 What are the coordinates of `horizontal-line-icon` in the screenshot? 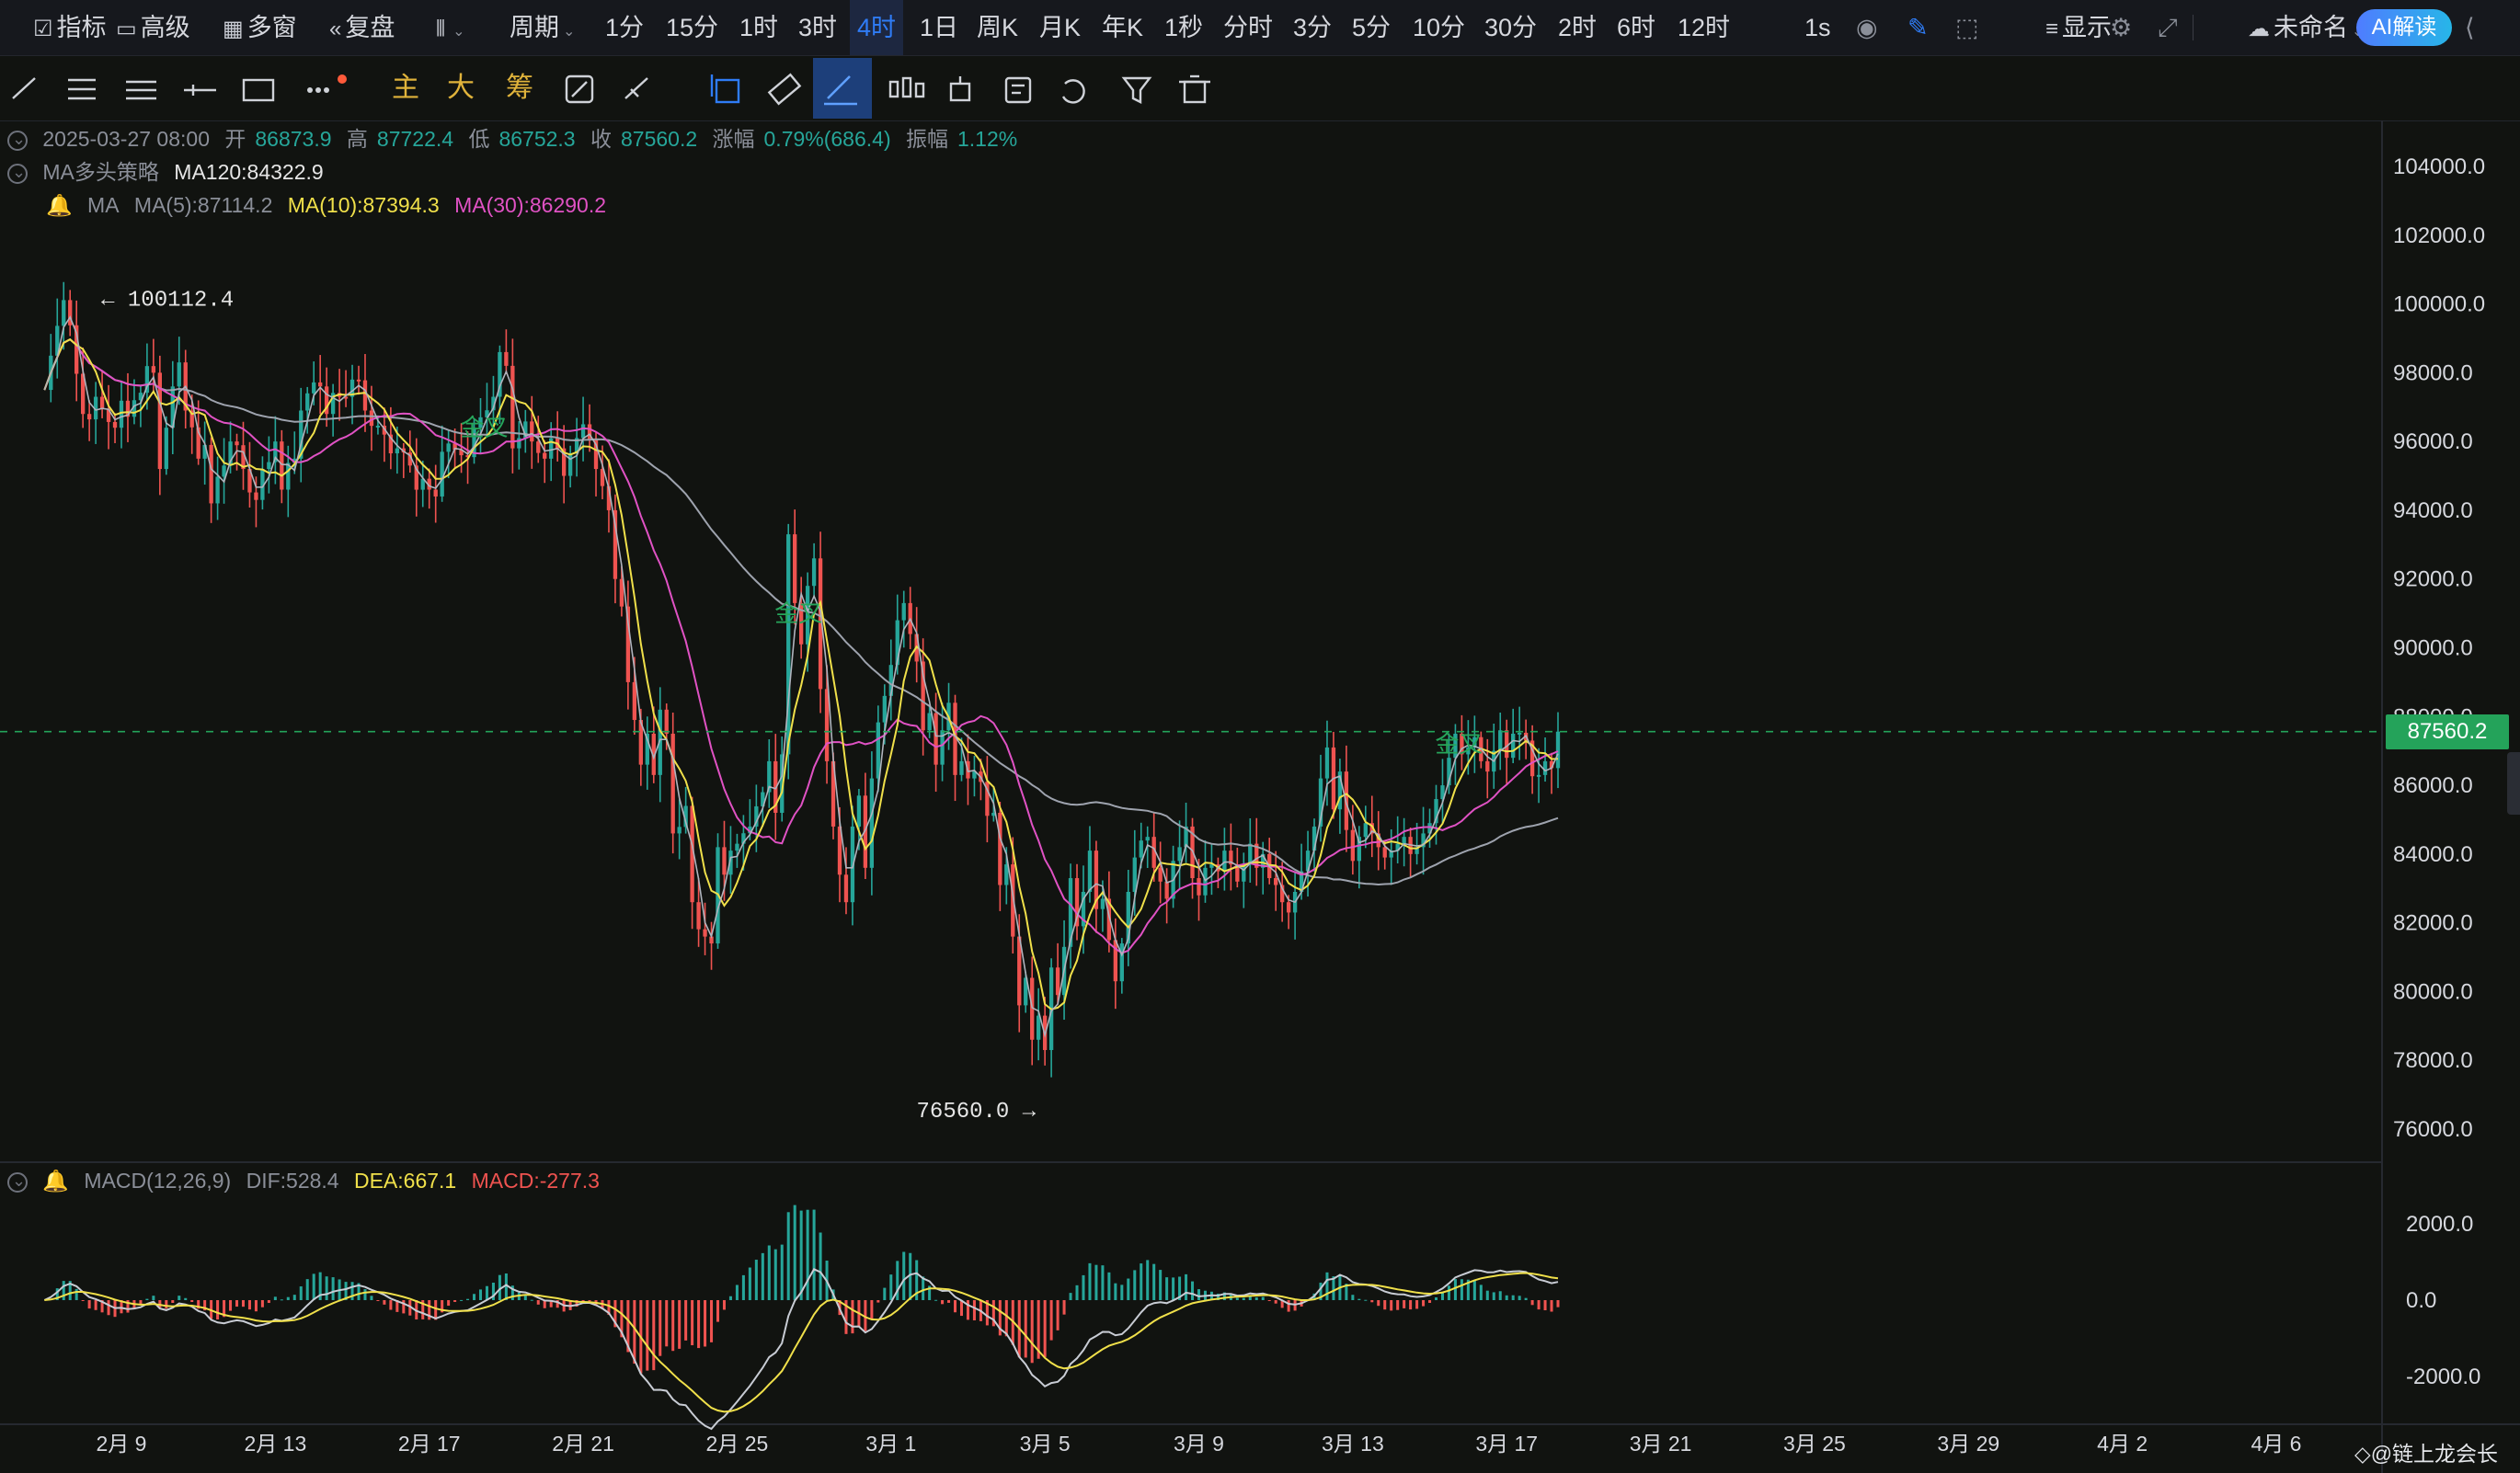 It's located at (200, 90).